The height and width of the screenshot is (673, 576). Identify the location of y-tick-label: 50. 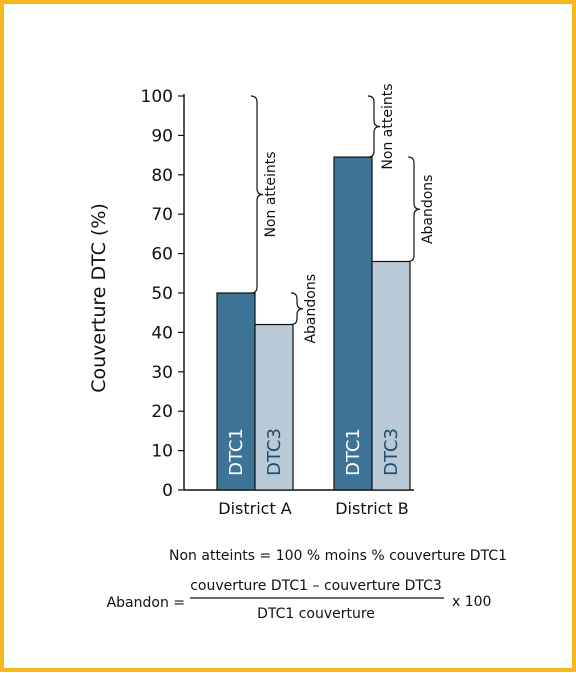
(162, 294).